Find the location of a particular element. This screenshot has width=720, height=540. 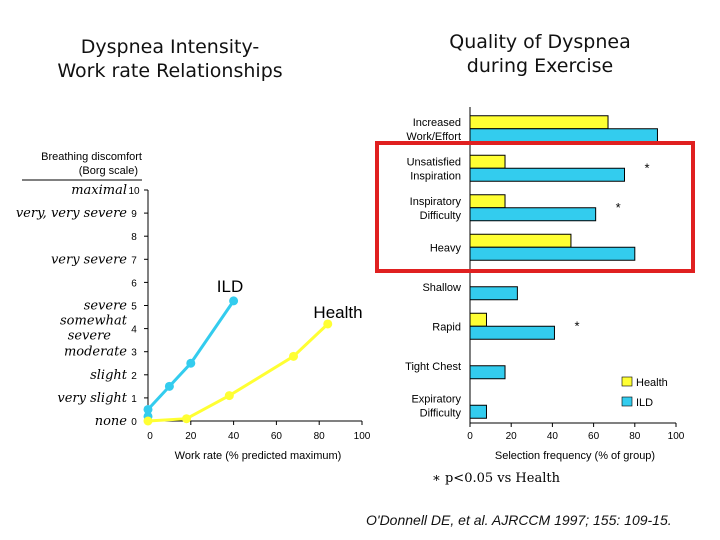

borg-descriptor-line: severe is located at coordinates (90, 336).